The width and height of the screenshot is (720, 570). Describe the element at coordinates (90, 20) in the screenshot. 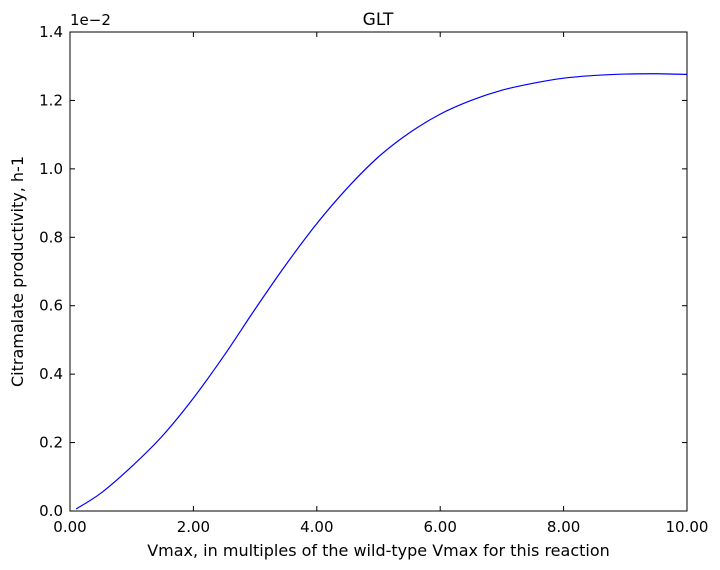

I see `y-offset-label: 1e−2` at that location.